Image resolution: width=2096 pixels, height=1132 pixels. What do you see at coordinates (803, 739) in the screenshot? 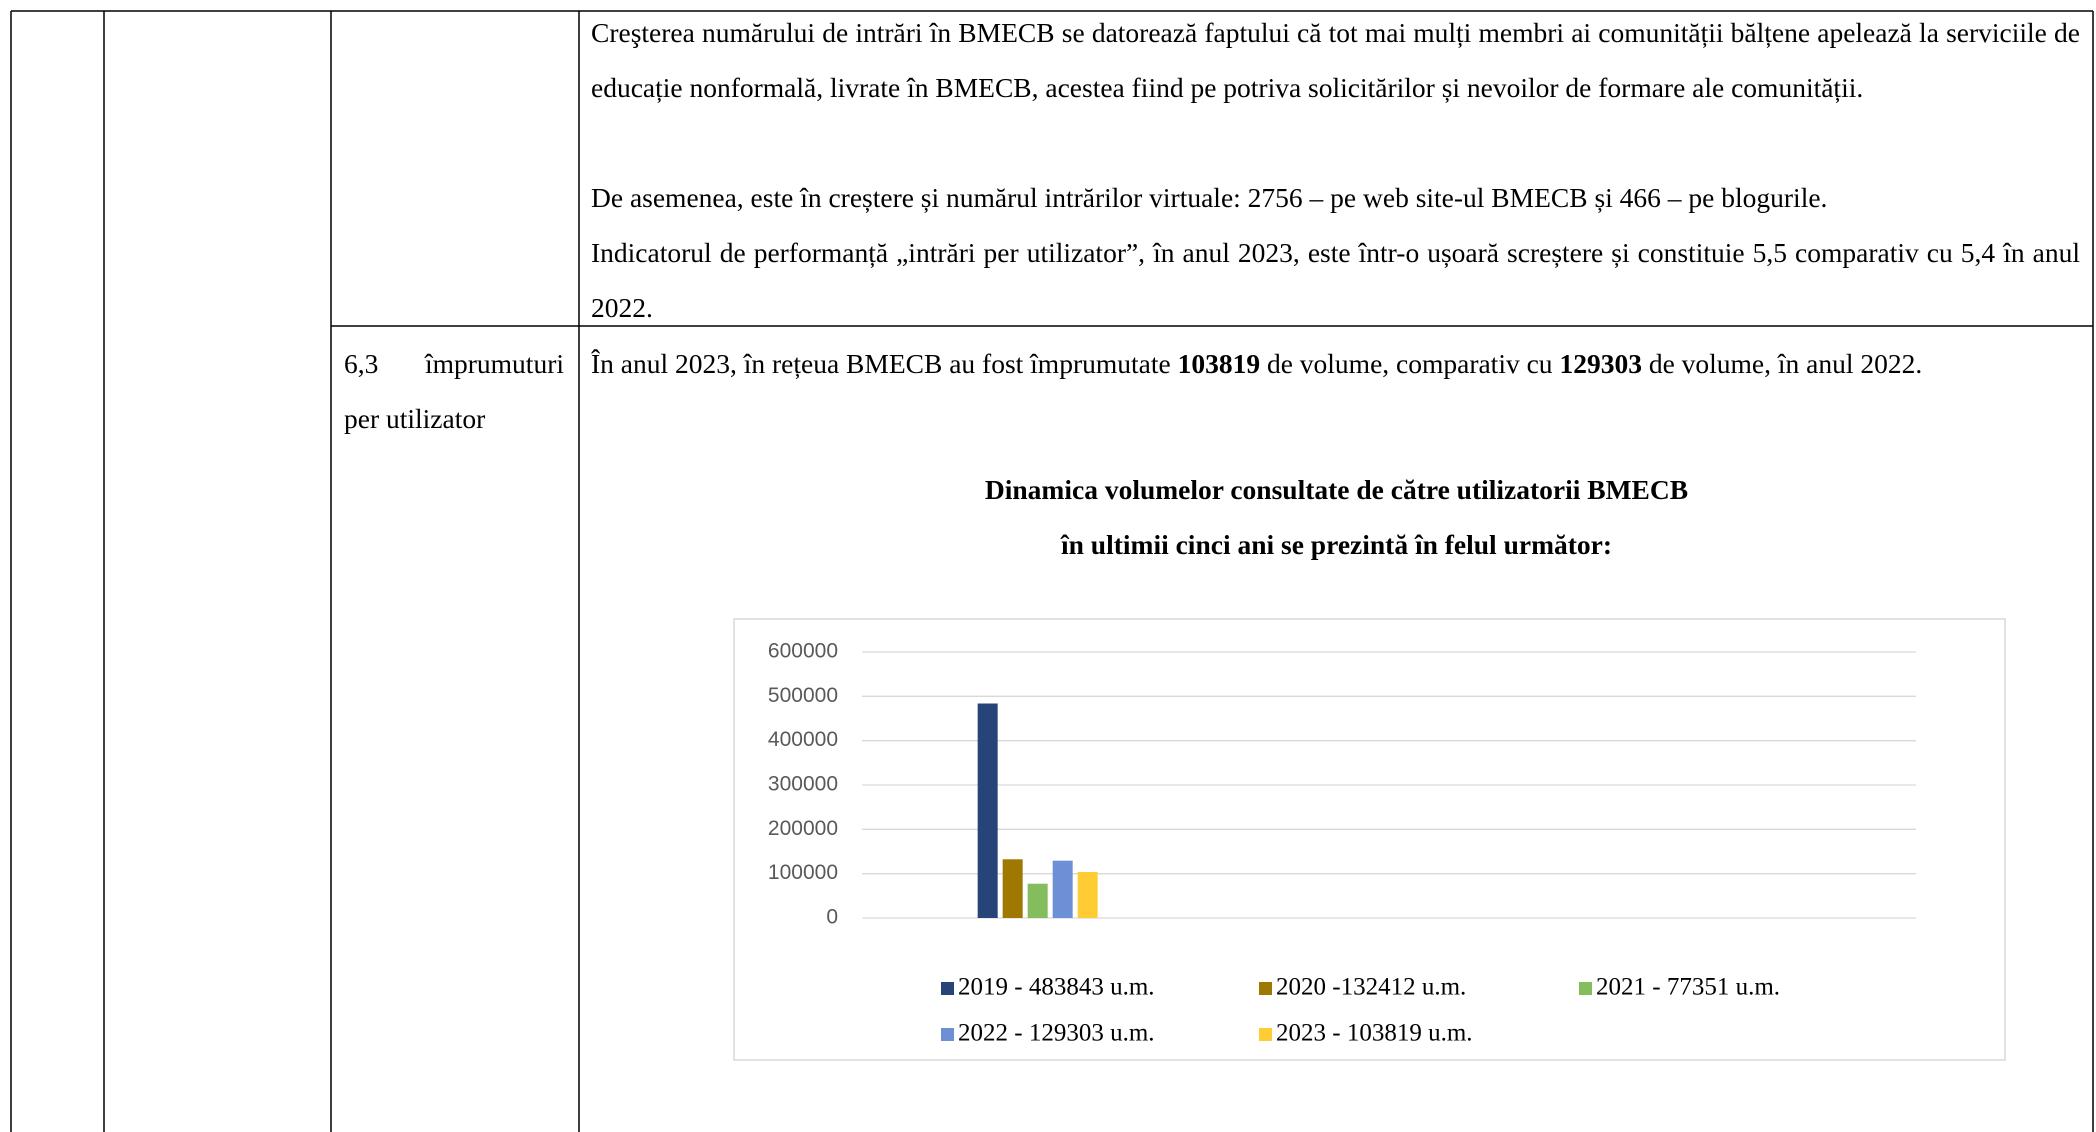
I see `y-tick-label: 400000` at bounding box center [803, 739].